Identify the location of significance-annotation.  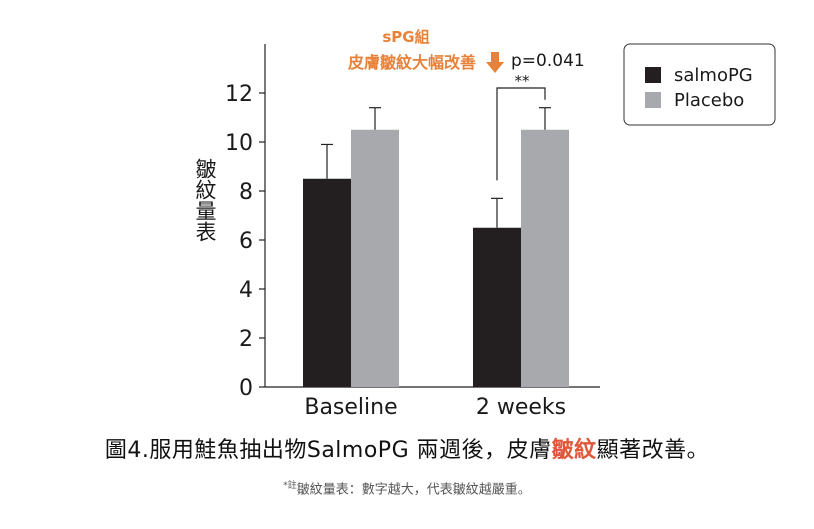
(521, 134).